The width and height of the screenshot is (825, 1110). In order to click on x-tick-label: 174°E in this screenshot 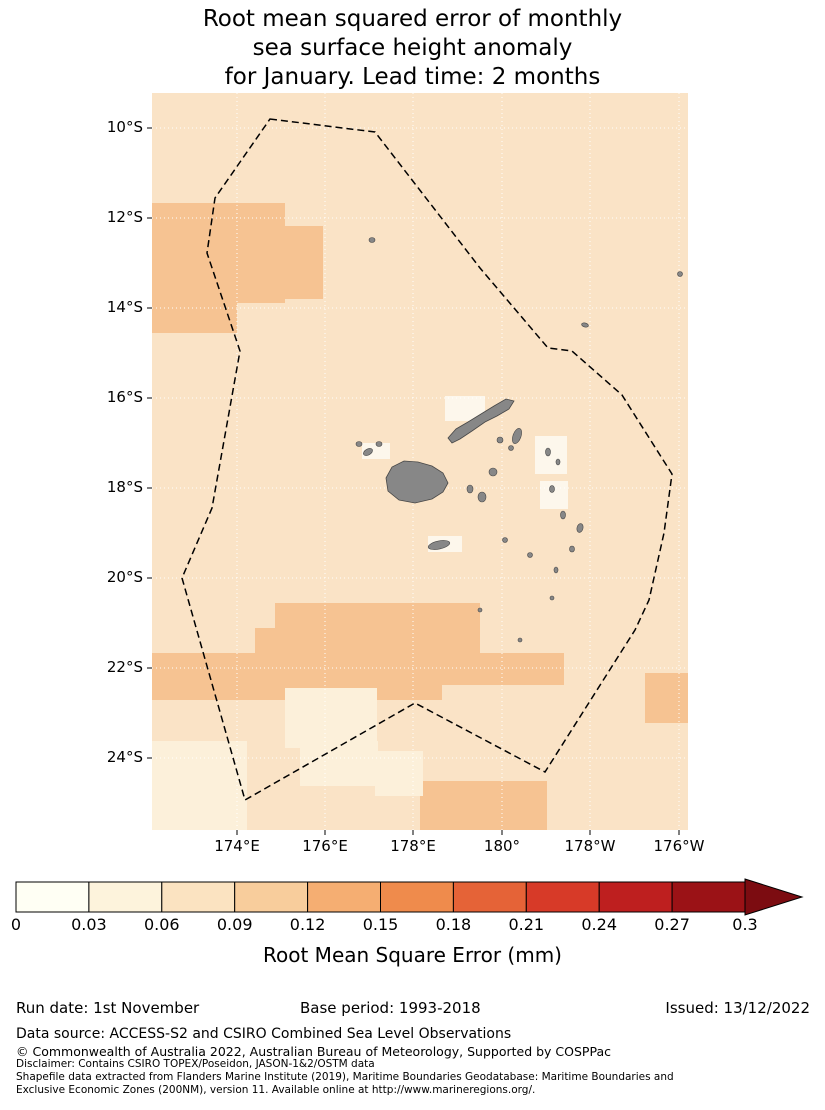, I will do `click(237, 846)`.